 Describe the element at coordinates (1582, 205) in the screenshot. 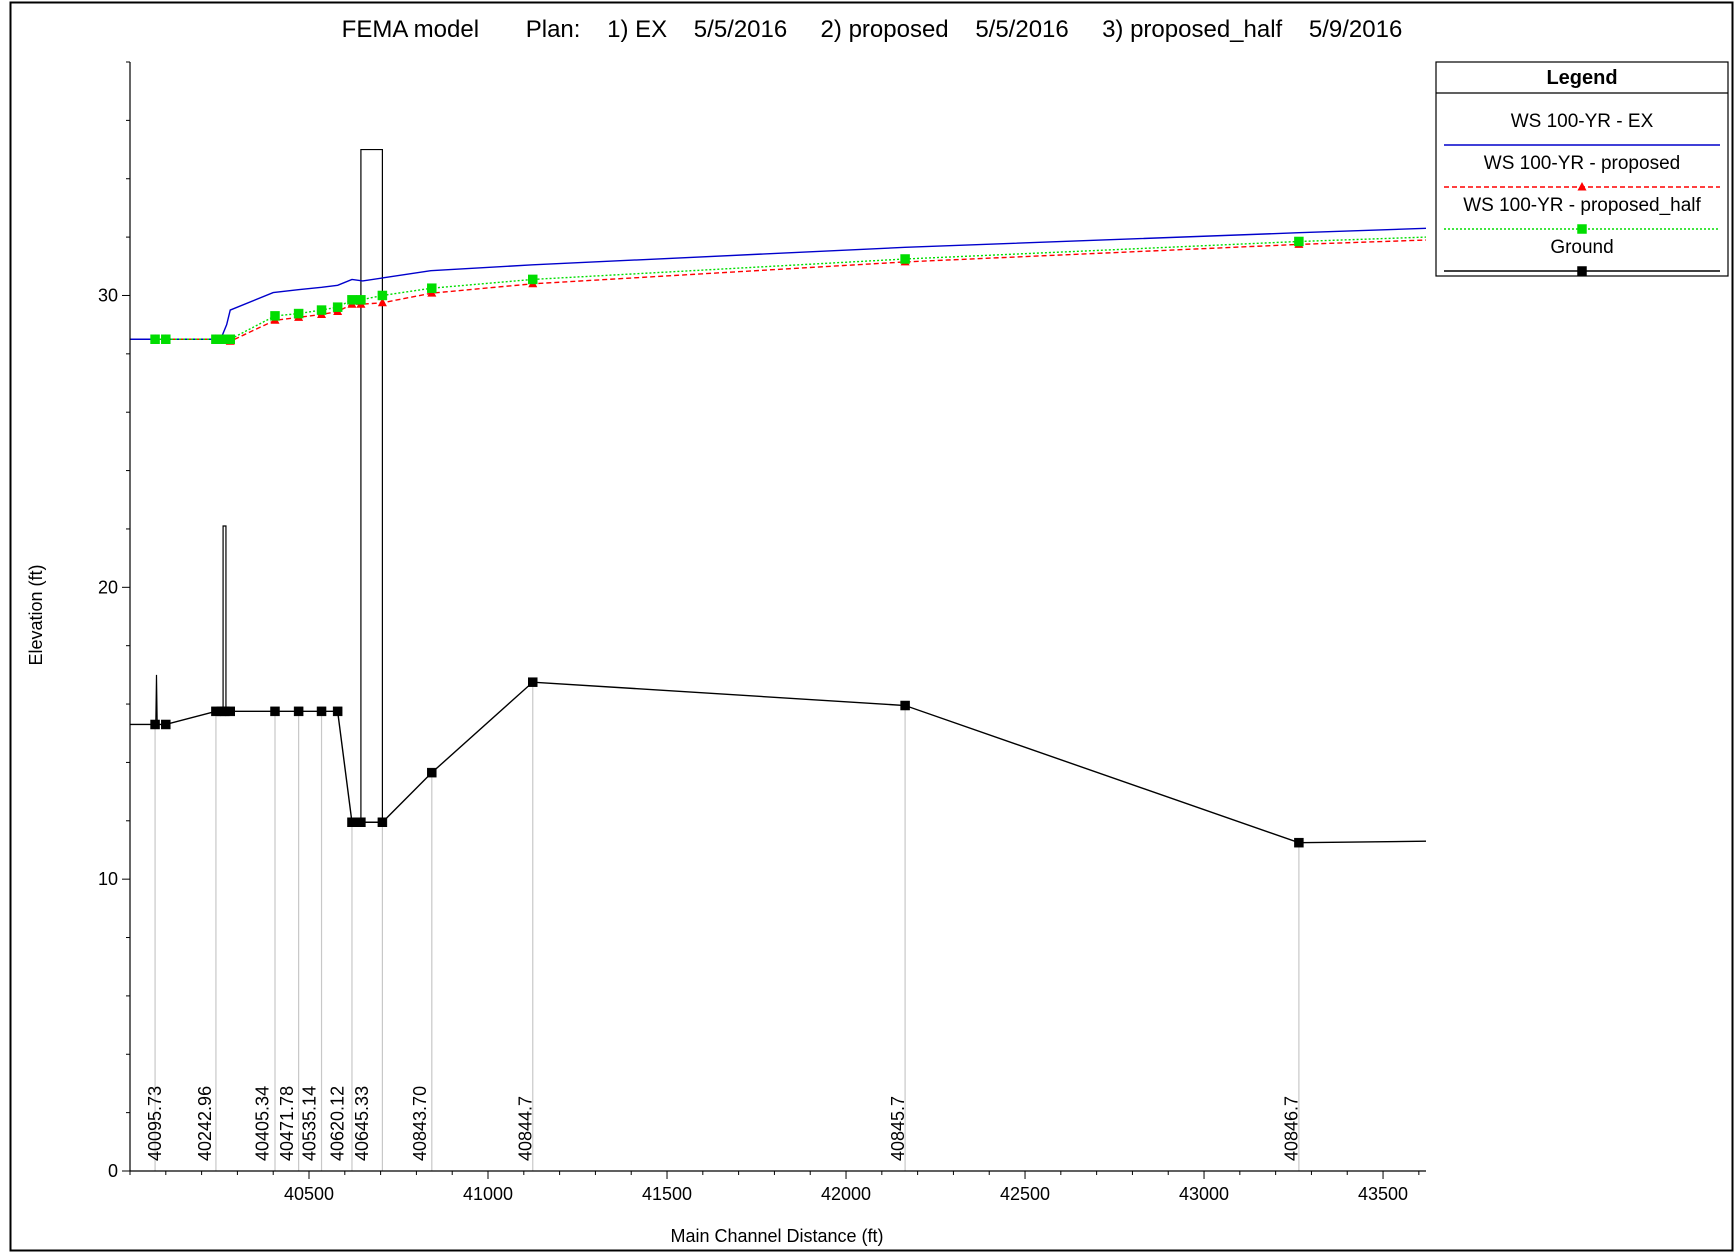

I see `legend-entry-label: WS 100-YR - proposed_half` at that location.